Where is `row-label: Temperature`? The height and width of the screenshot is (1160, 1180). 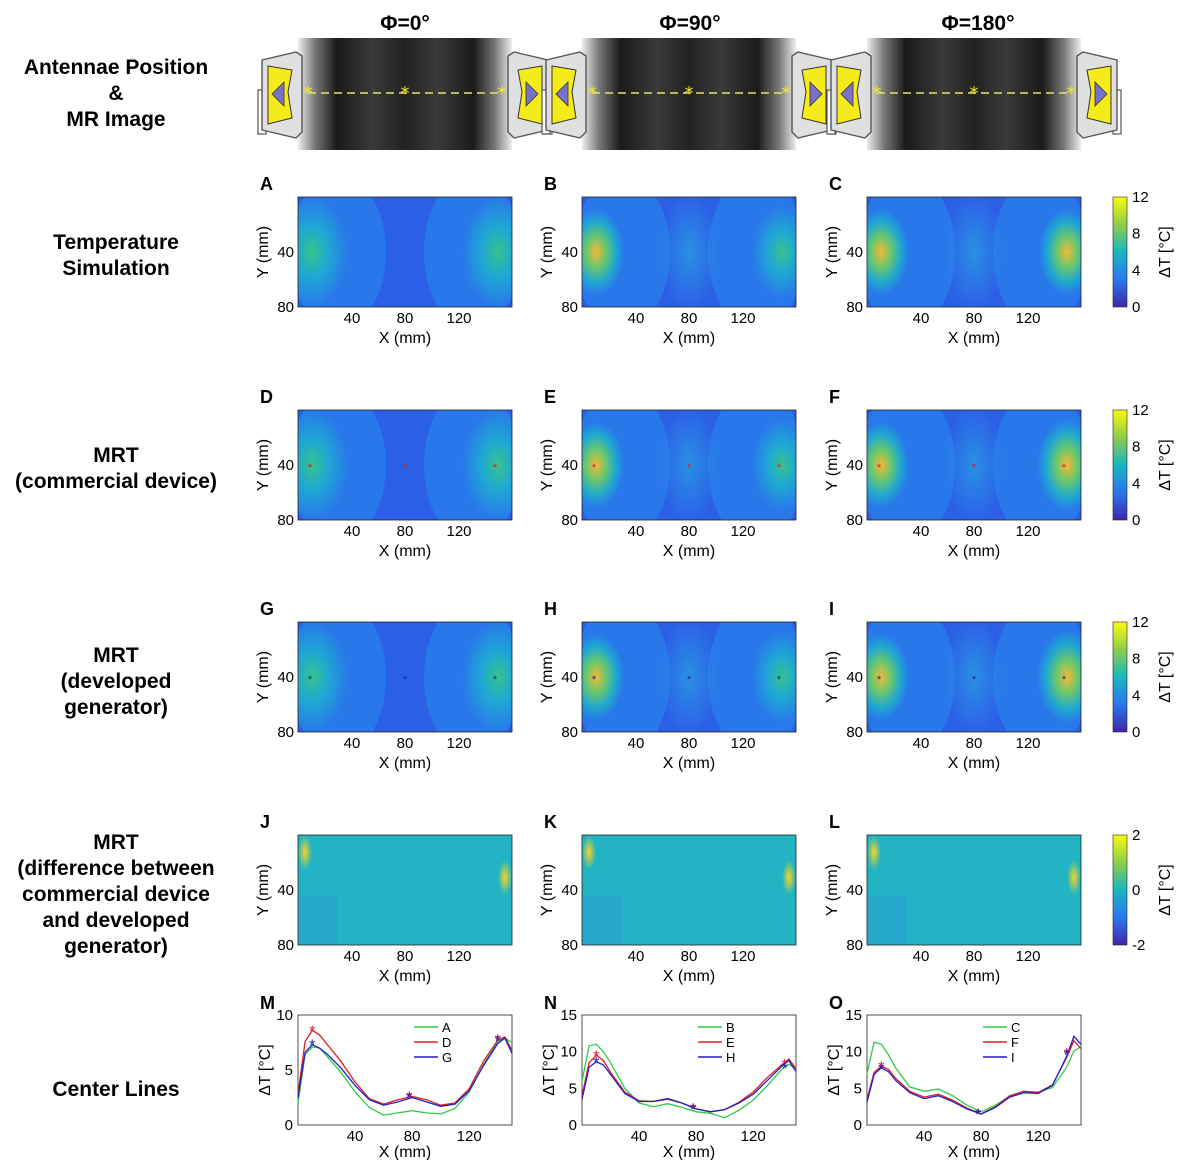
row-label: Temperature is located at coordinates (116, 242).